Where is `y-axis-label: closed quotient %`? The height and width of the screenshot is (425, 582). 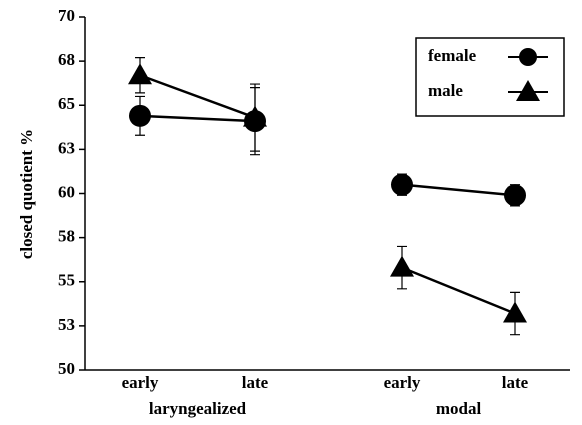
y-axis-label: closed quotient % is located at coordinates (26, 194).